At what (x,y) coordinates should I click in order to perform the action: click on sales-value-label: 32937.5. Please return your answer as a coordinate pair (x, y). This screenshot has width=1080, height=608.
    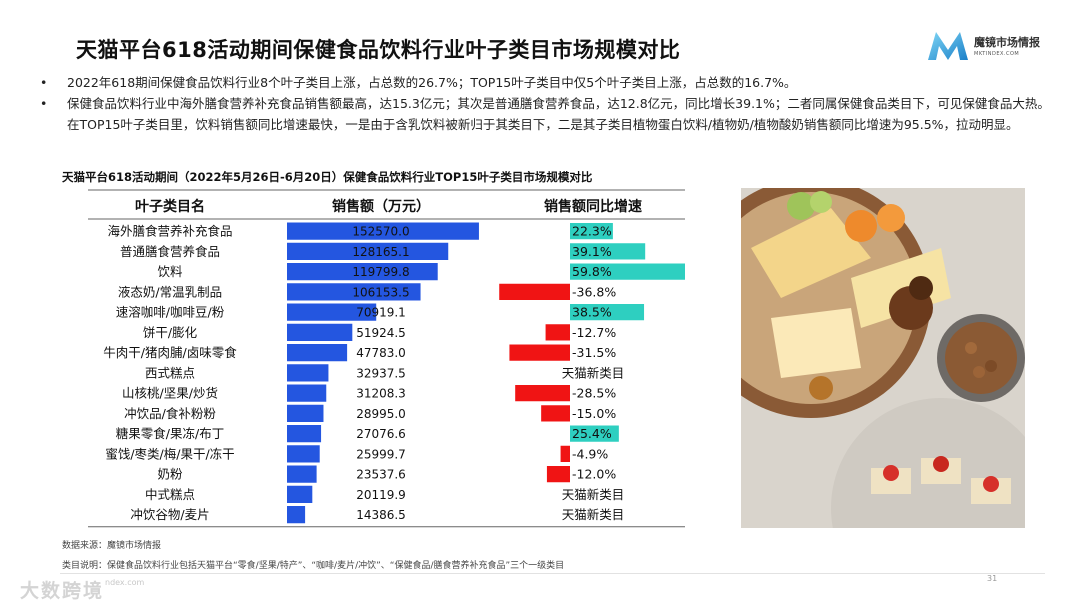
    Looking at the image, I should click on (381, 373).